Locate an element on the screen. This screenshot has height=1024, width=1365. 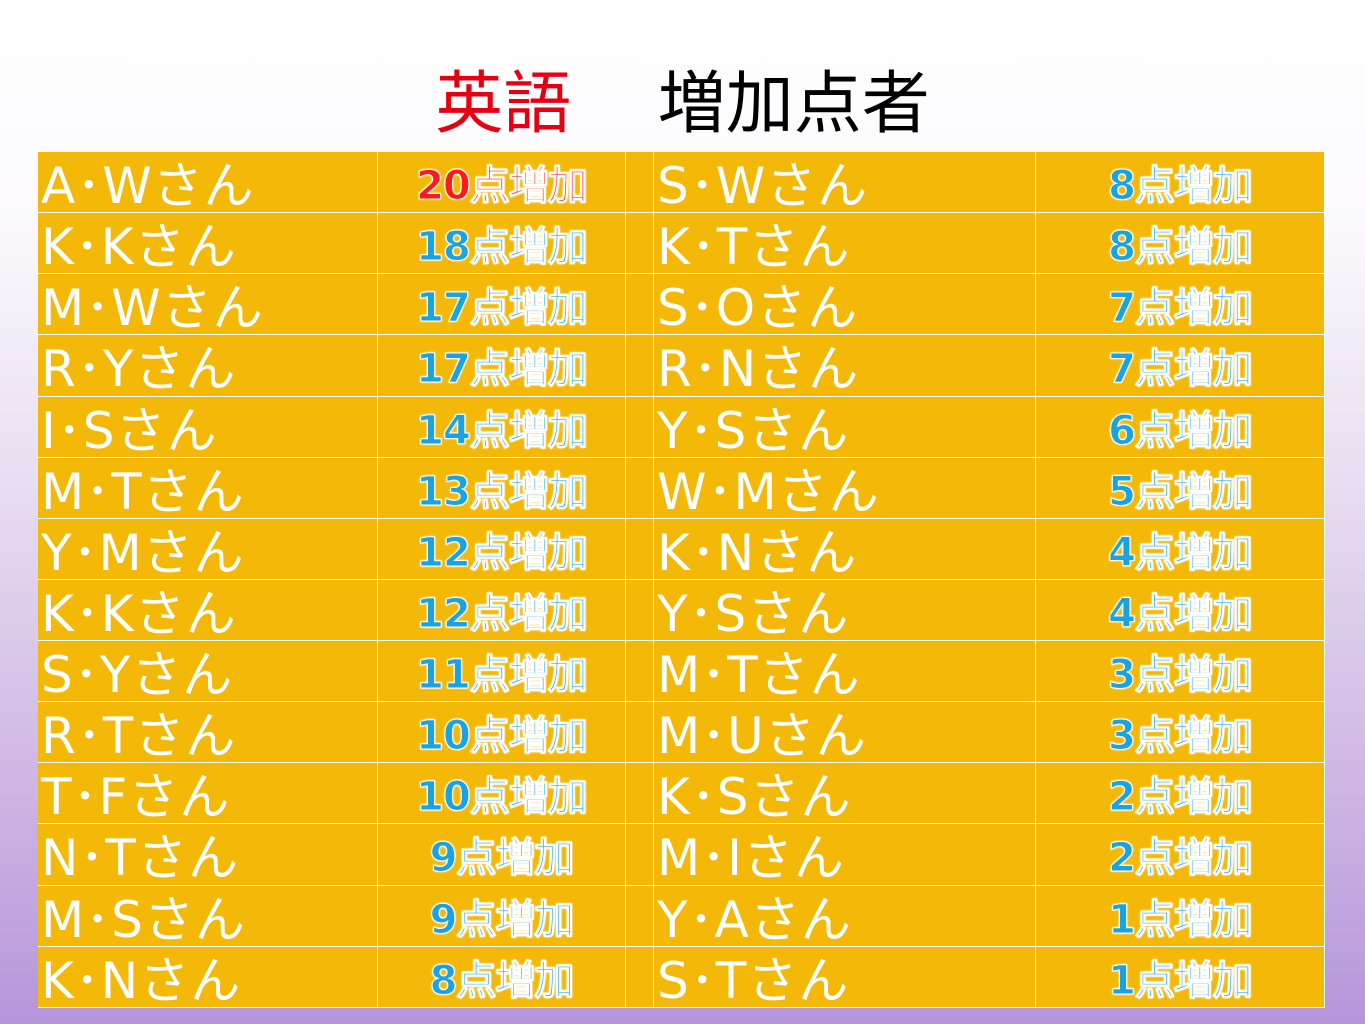
score-increase: 14点増加 is located at coordinates (502, 427).